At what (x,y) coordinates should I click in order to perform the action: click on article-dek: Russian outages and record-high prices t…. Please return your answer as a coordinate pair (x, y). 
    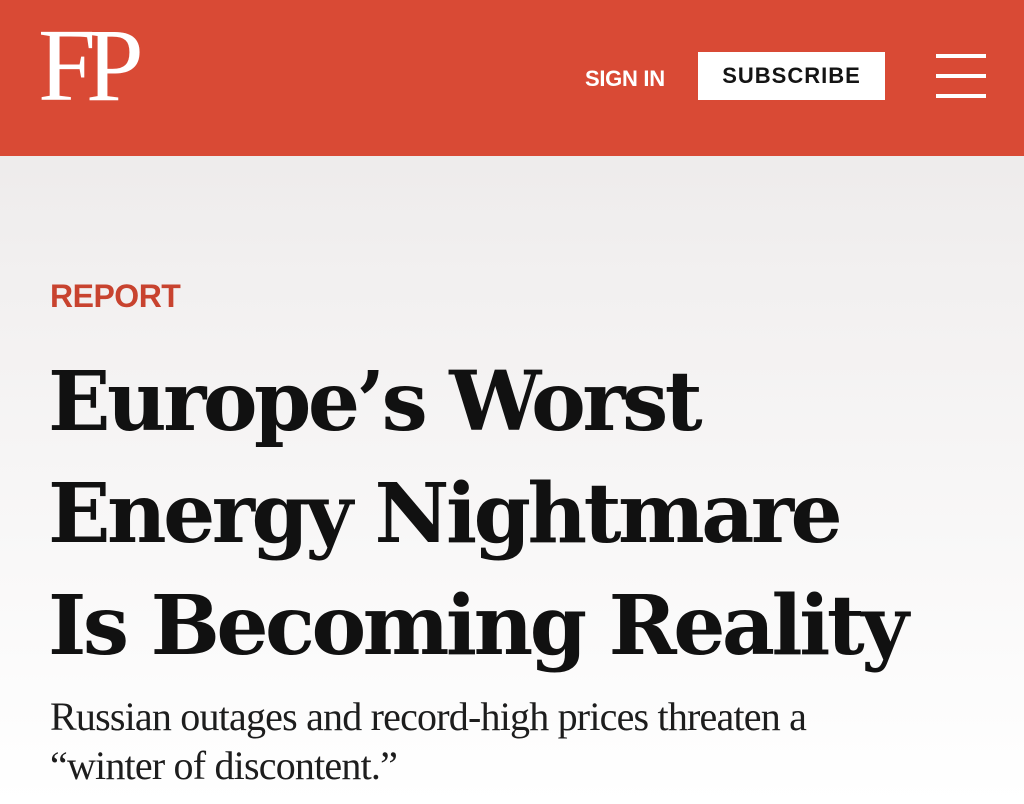
    Looking at the image, I should click on (530, 741).